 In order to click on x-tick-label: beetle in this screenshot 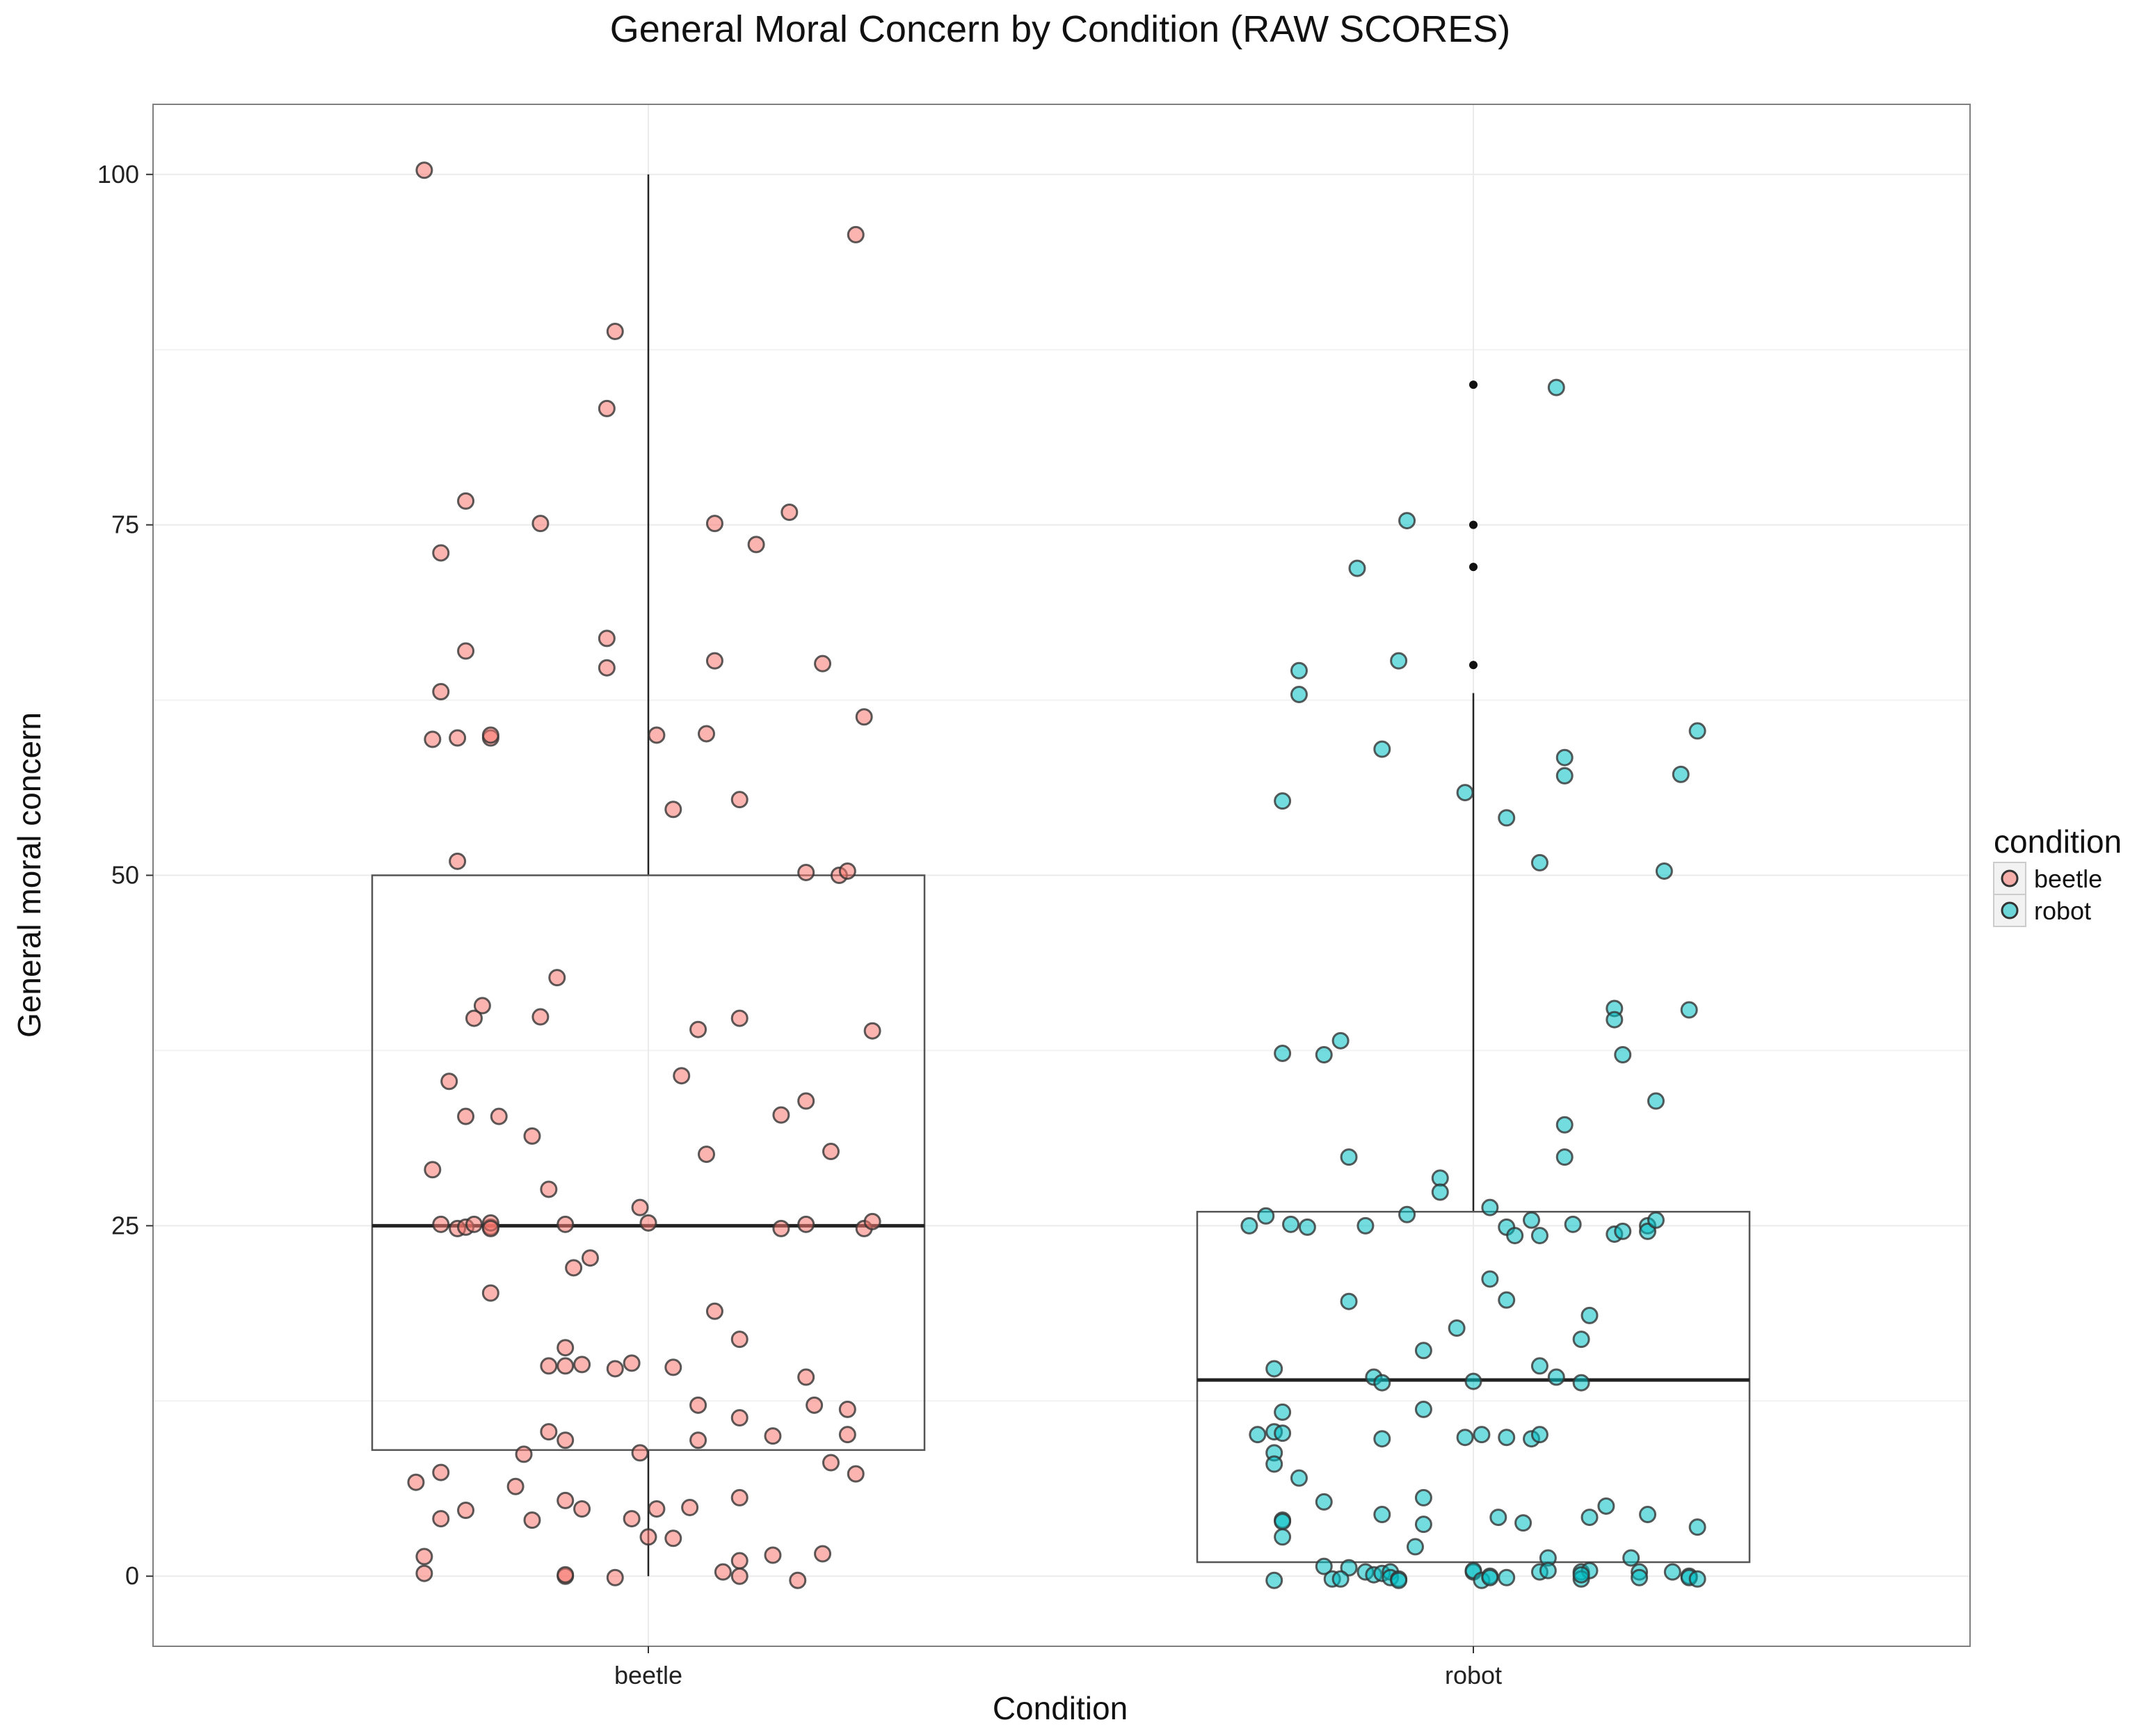, I will do `click(648, 1675)`.